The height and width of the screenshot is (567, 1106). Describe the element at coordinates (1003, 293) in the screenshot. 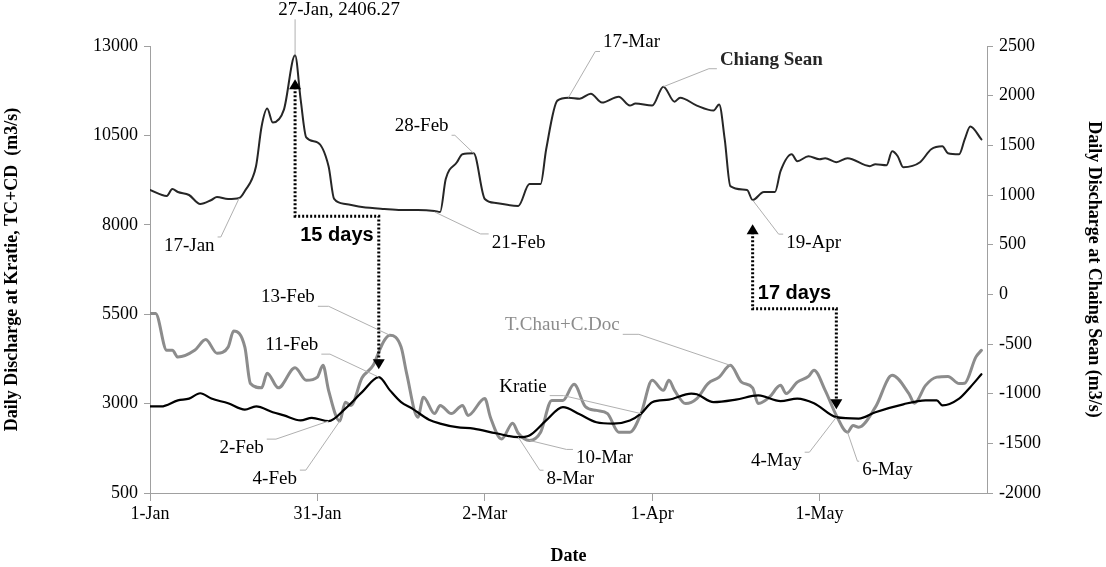

I see `y2-tick-label: 0` at that location.